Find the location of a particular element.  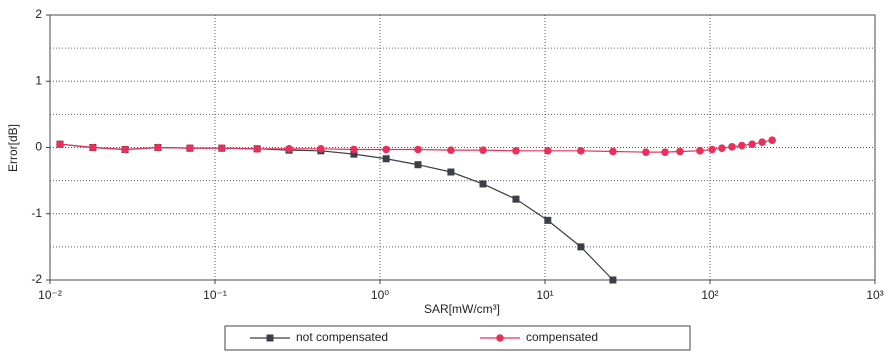

x-tick-label: 10⁻² is located at coordinates (50, 295).